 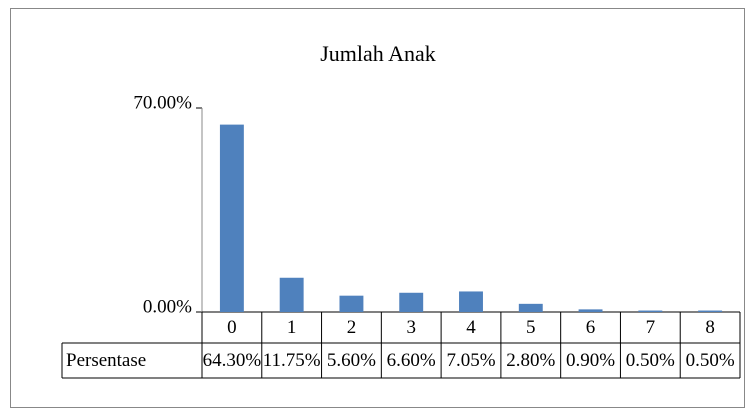 I want to click on x-tick-label: 6, so click(x=591, y=327).